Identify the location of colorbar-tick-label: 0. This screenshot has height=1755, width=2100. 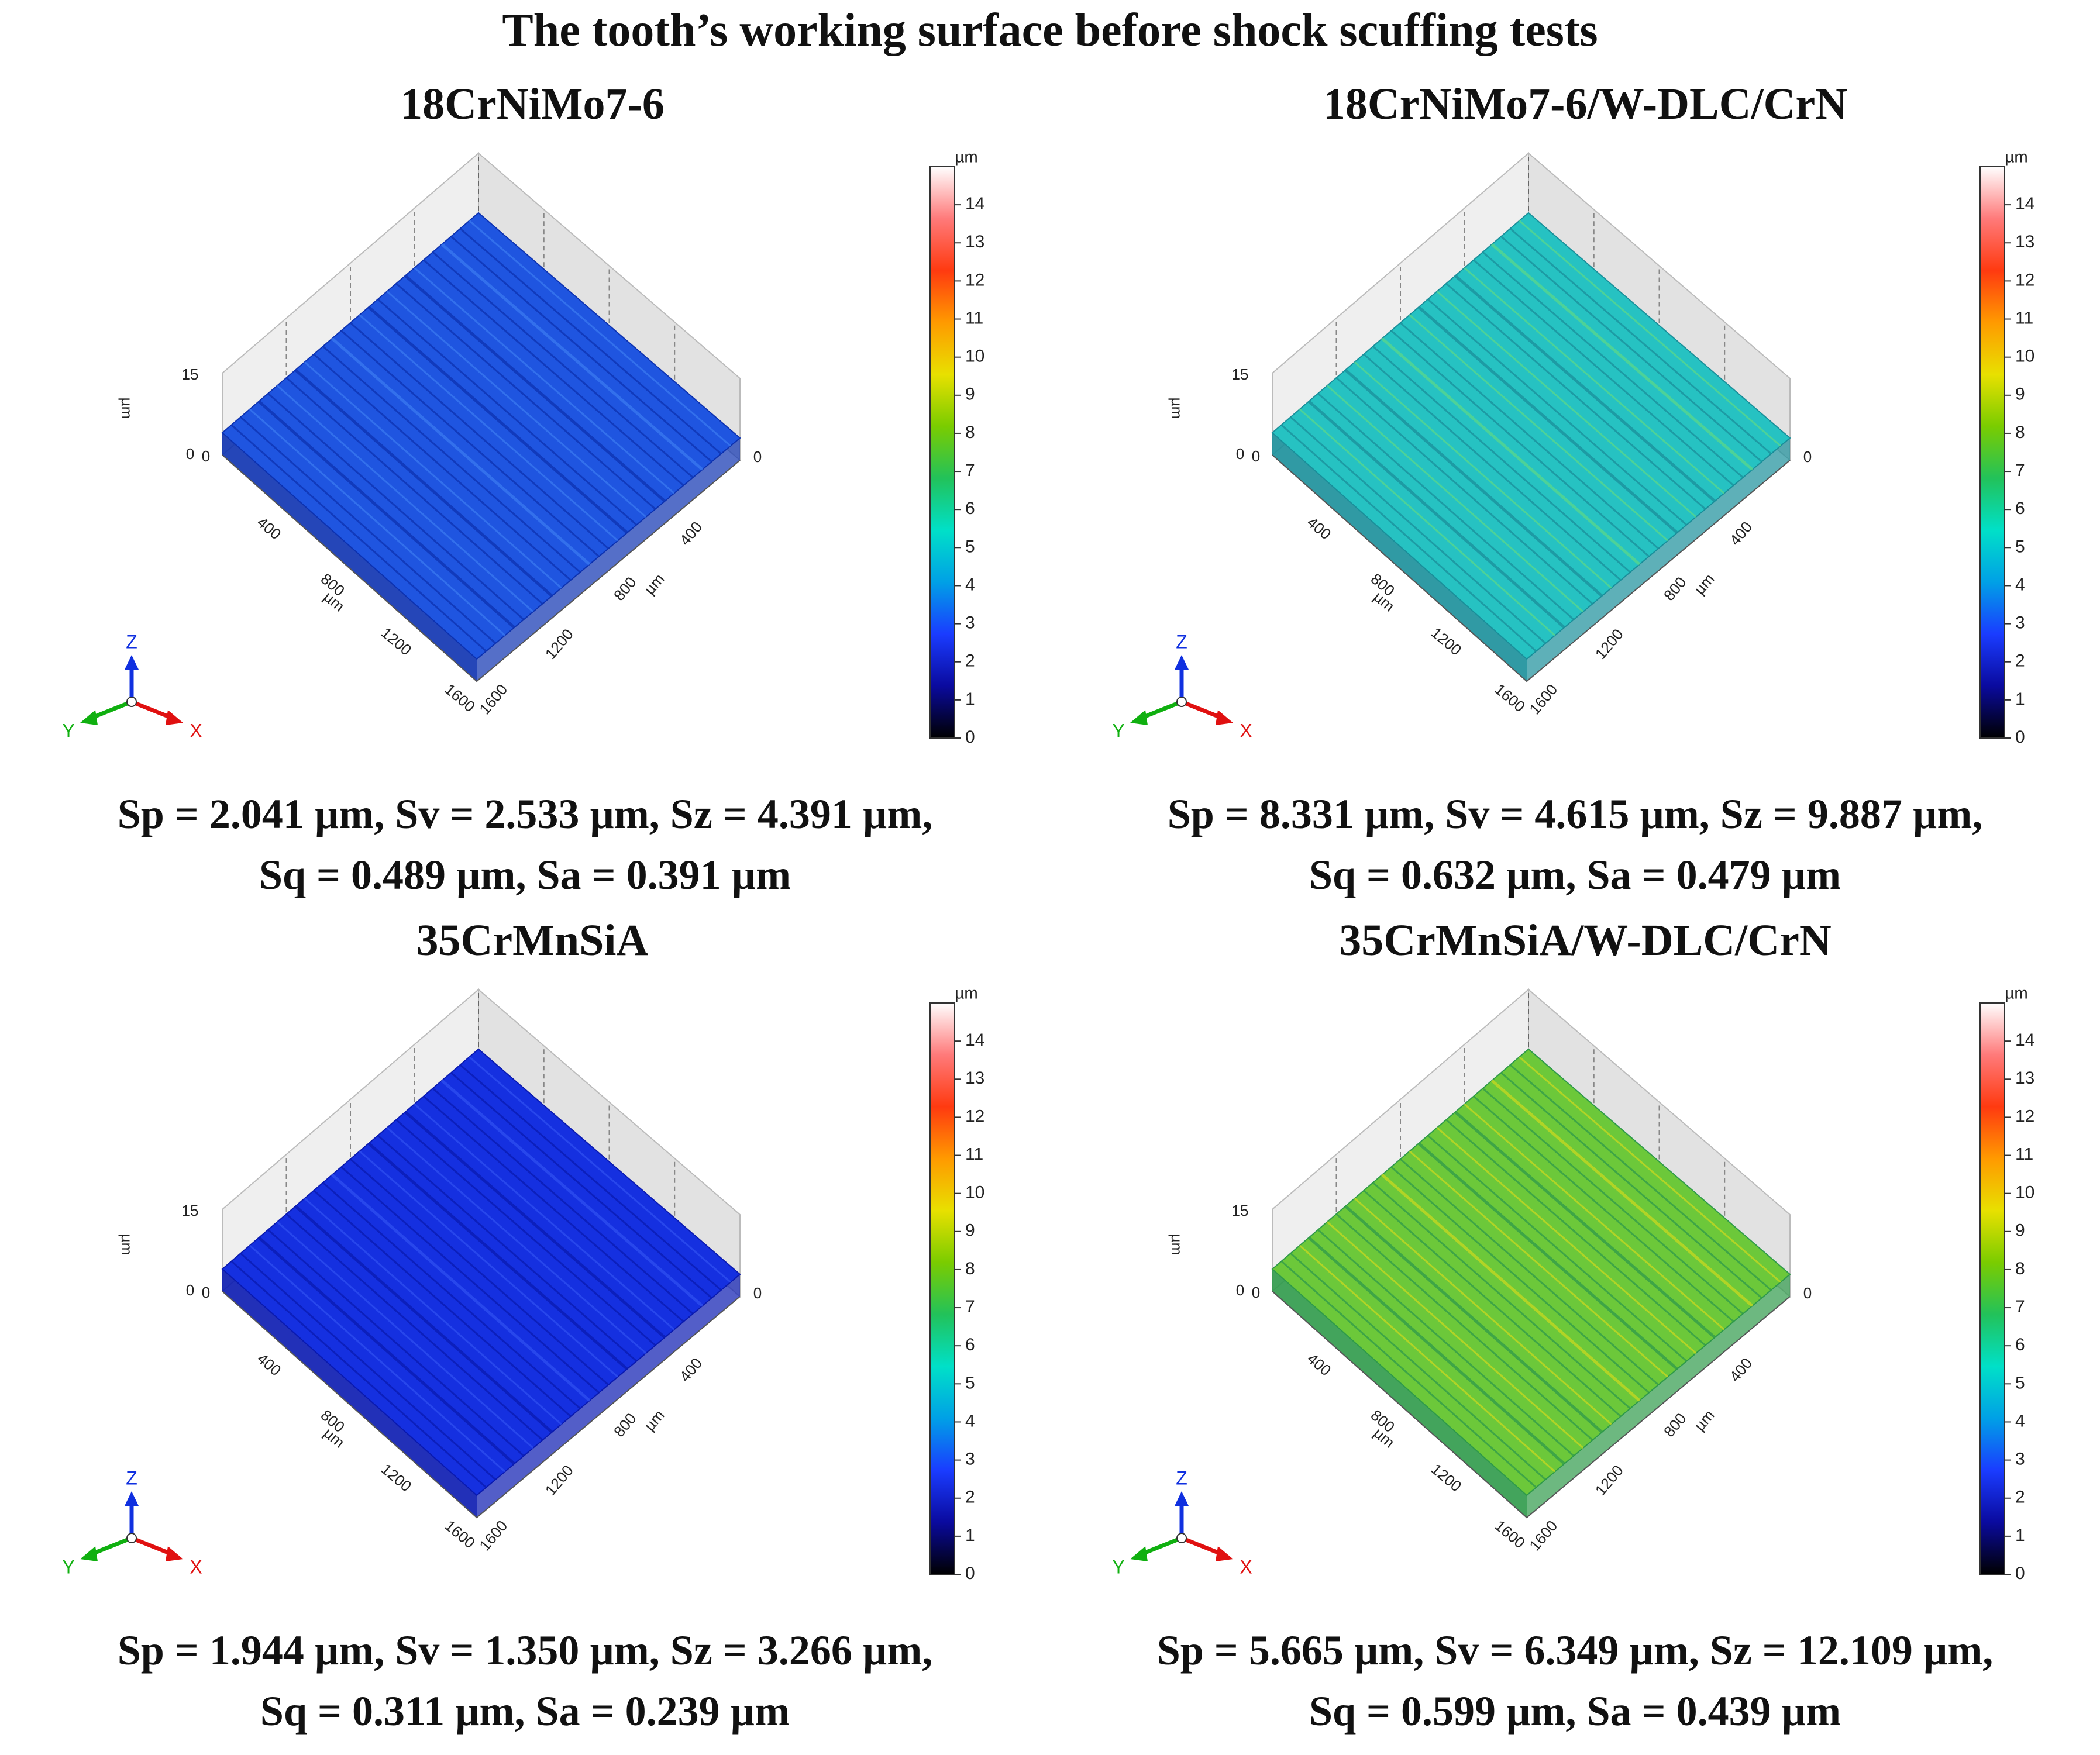
(2020, 1573).